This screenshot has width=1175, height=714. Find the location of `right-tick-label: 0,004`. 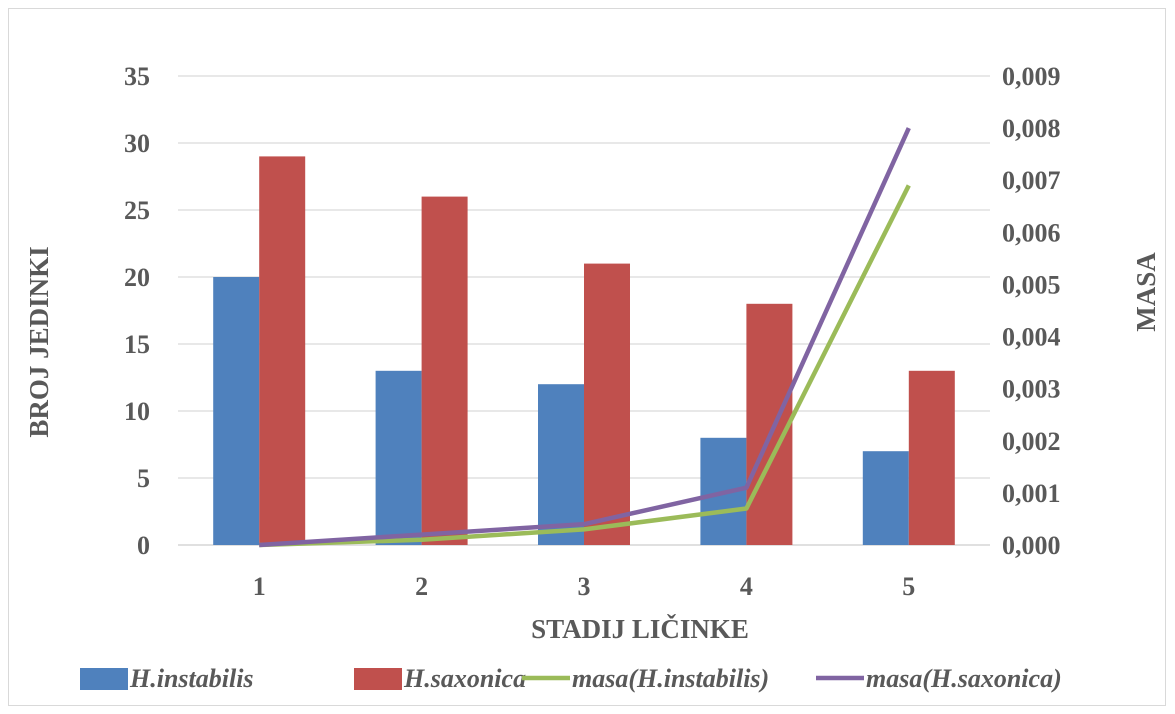

right-tick-label: 0,004 is located at coordinates (1031, 337).